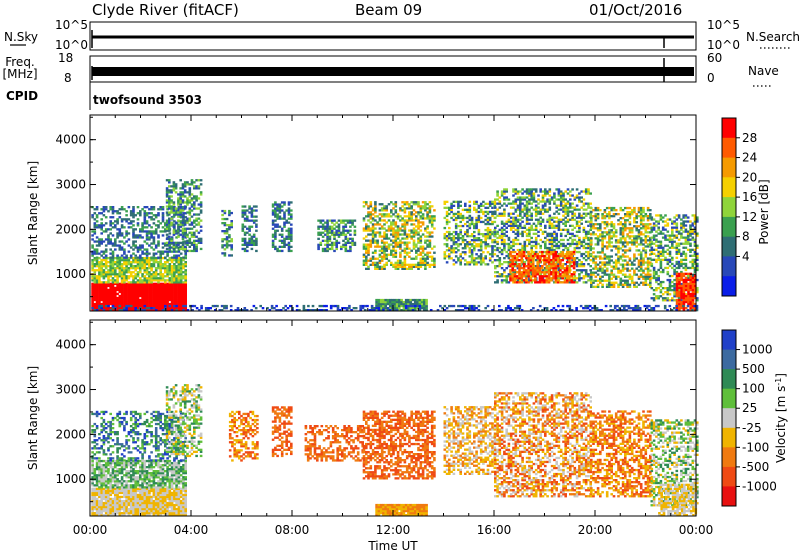 The image size is (800, 554). I want to click on power-cell-1946, so click(273, 228).